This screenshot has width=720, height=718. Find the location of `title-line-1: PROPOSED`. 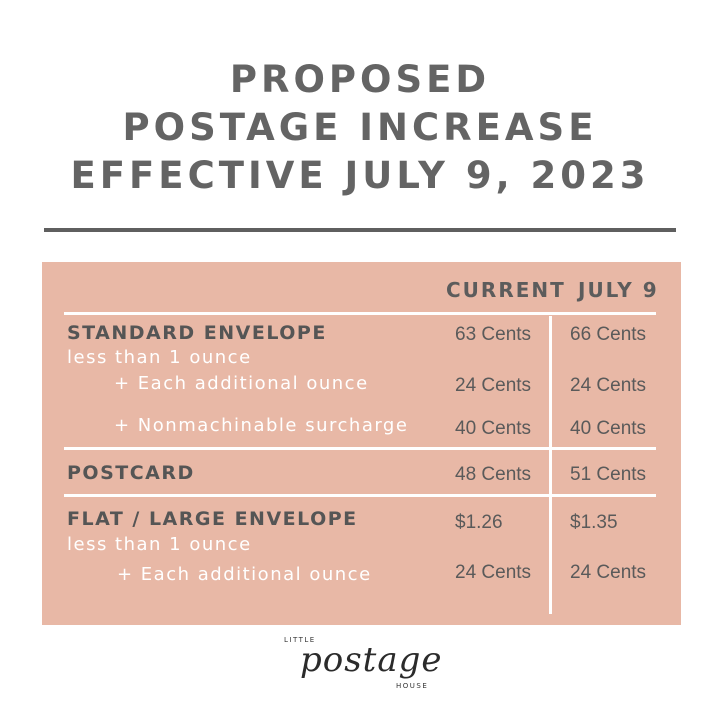

title-line-1: PROPOSED is located at coordinates (360, 79).